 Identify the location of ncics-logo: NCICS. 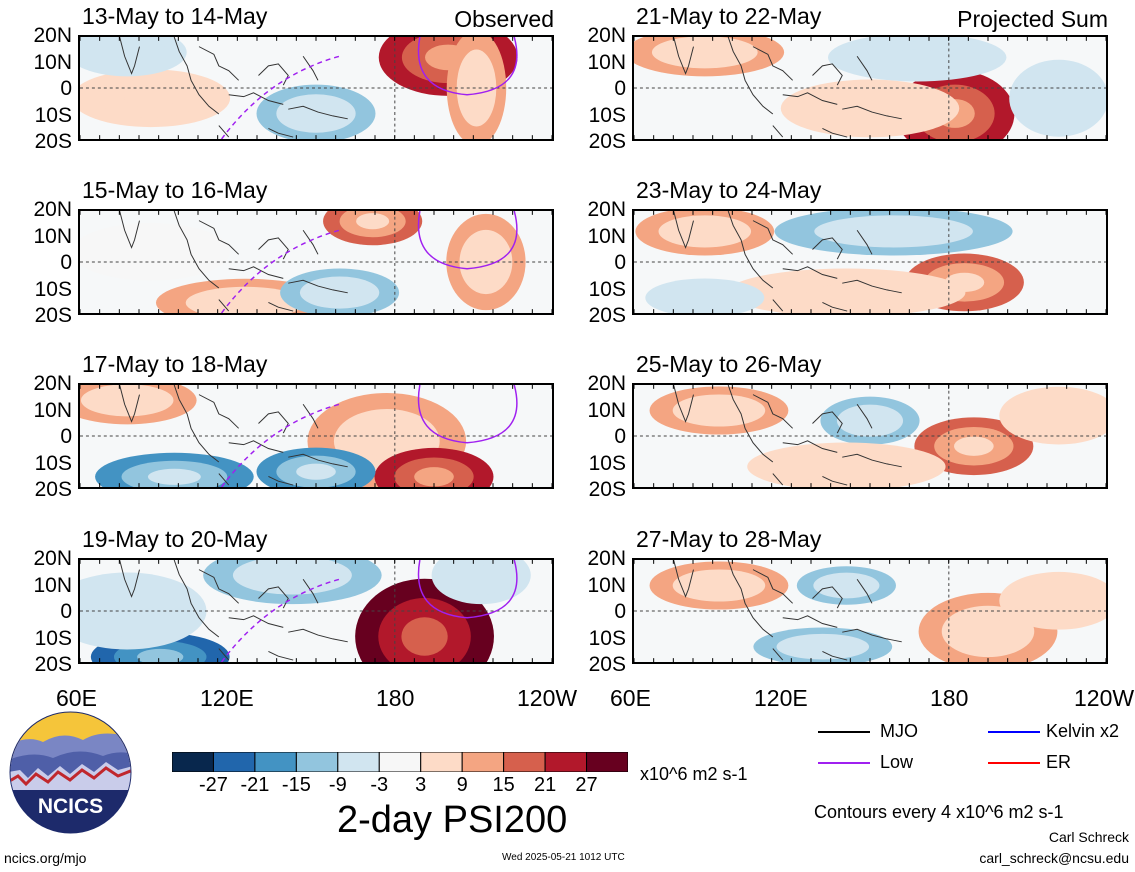
(70, 772).